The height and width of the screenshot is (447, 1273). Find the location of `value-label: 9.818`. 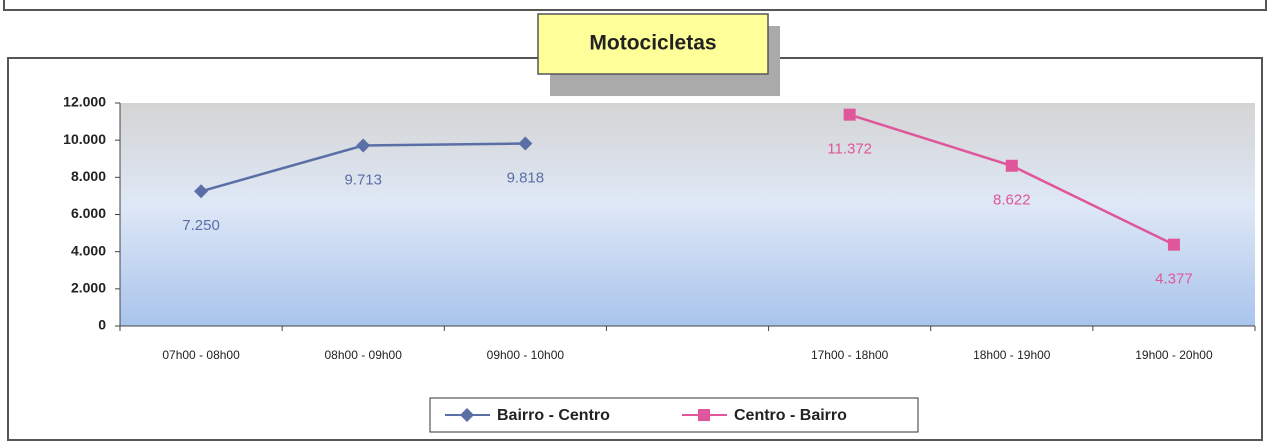

value-label: 9.818 is located at coordinates (526, 178).